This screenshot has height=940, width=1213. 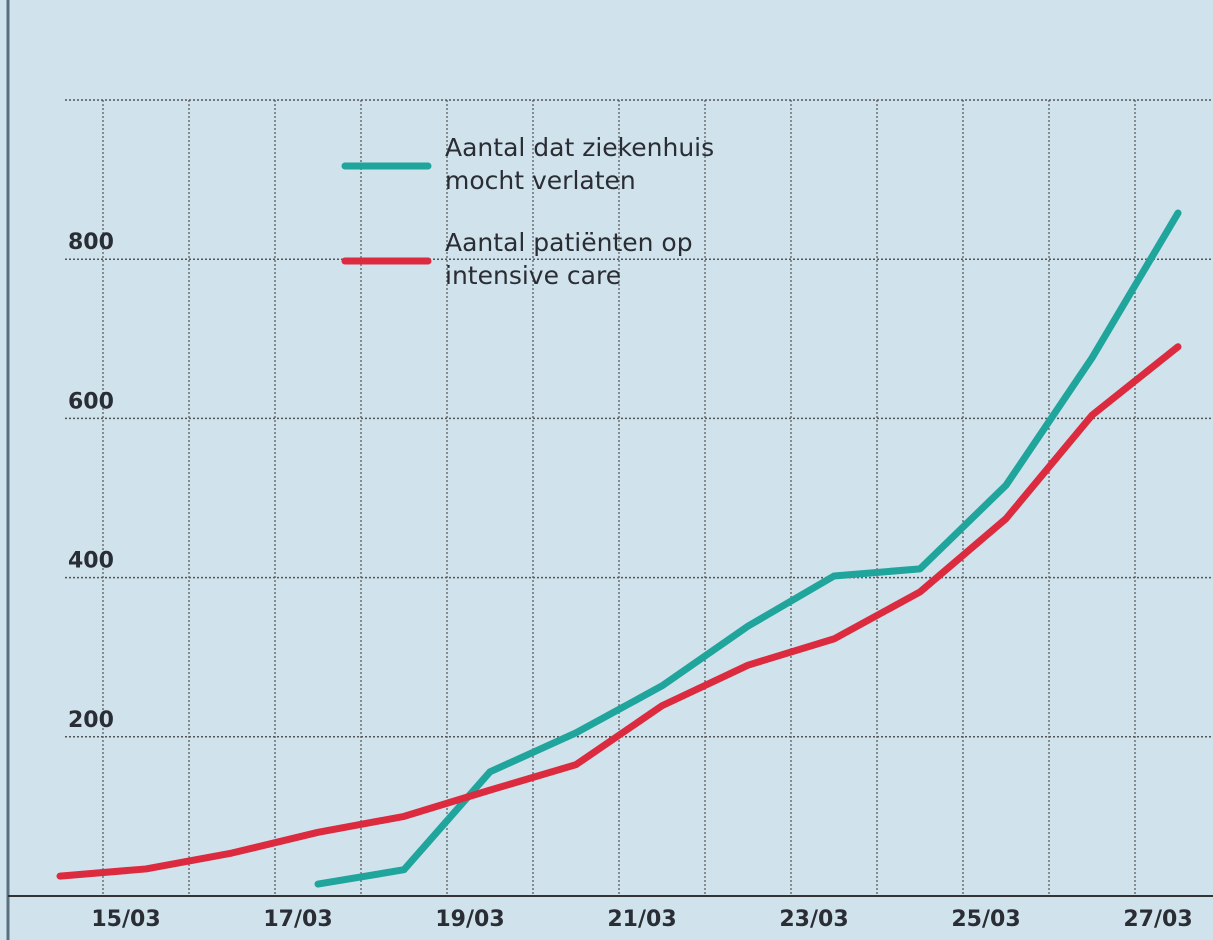 I want to click on x-tick-label: 15/03, so click(x=125, y=919).